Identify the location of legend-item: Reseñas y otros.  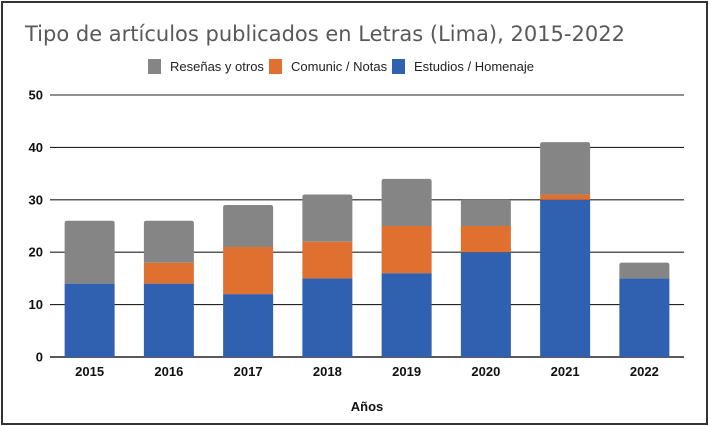
(206, 66).